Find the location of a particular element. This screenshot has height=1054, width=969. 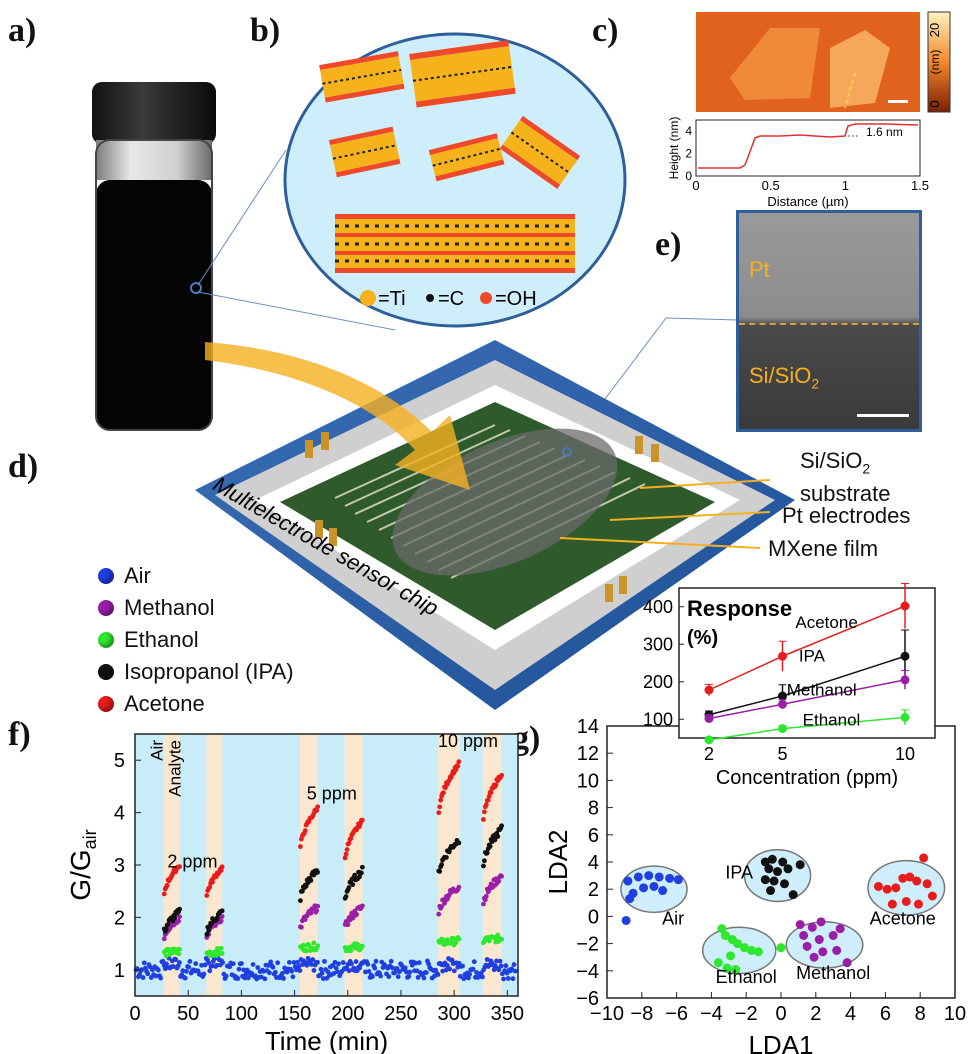

x-tick-label: 4 is located at coordinates (850, 1014).